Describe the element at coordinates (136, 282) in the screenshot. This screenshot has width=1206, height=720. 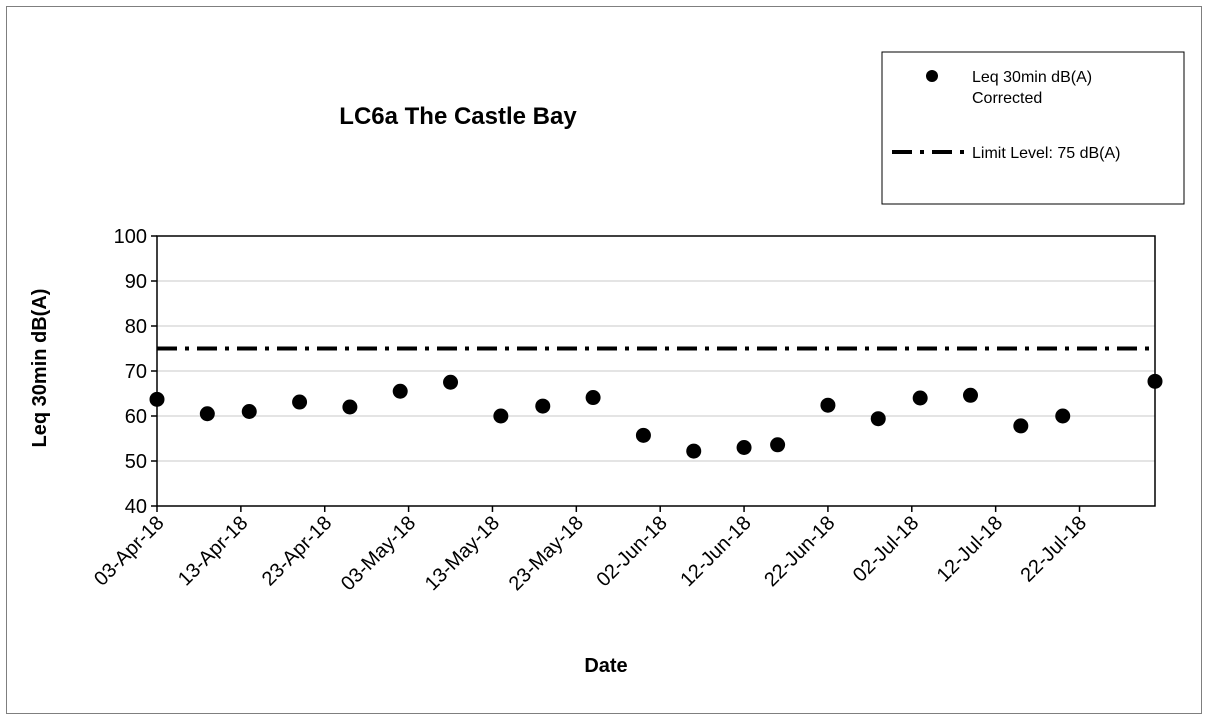
I see `y-tick-label: 90` at that location.